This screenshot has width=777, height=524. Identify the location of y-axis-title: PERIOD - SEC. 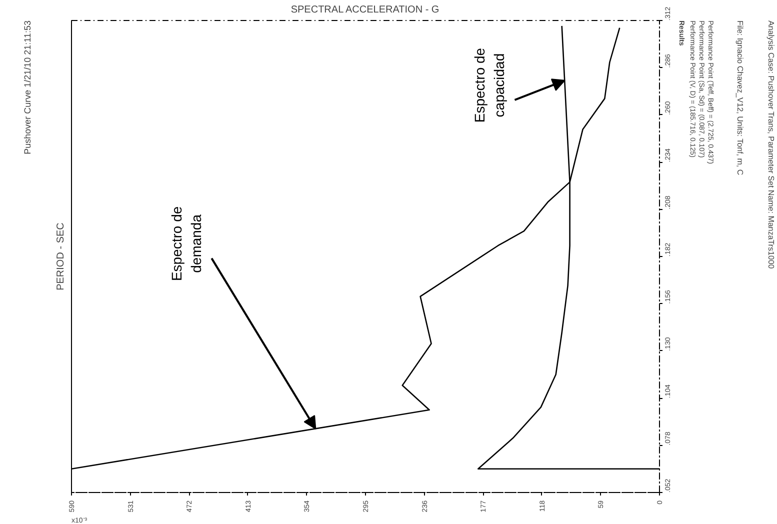
(61, 256).